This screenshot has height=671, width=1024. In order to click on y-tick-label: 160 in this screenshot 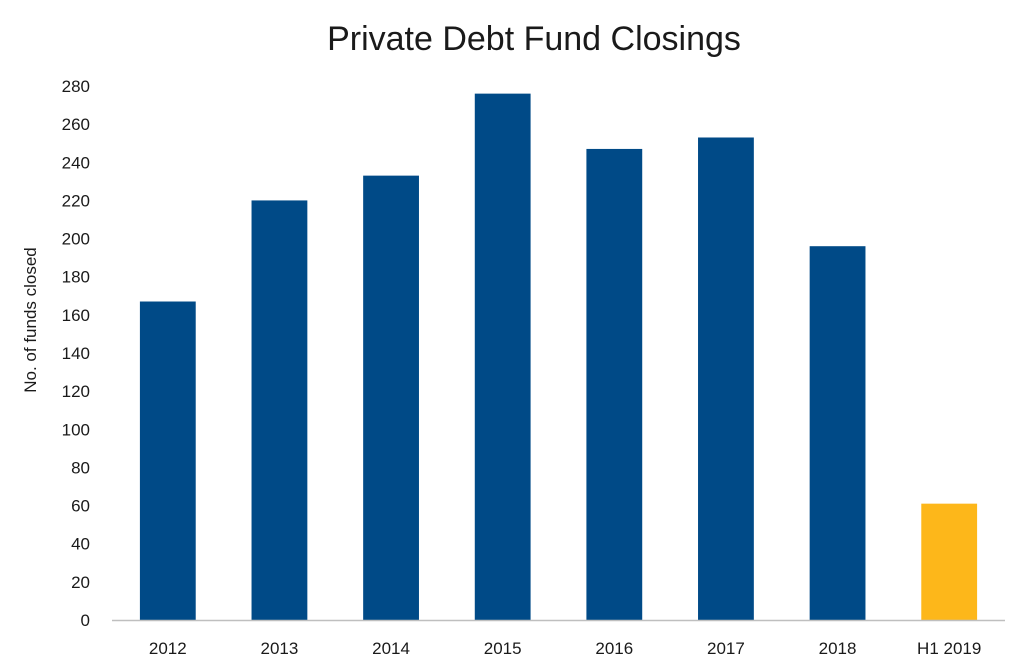, I will do `click(76, 315)`.